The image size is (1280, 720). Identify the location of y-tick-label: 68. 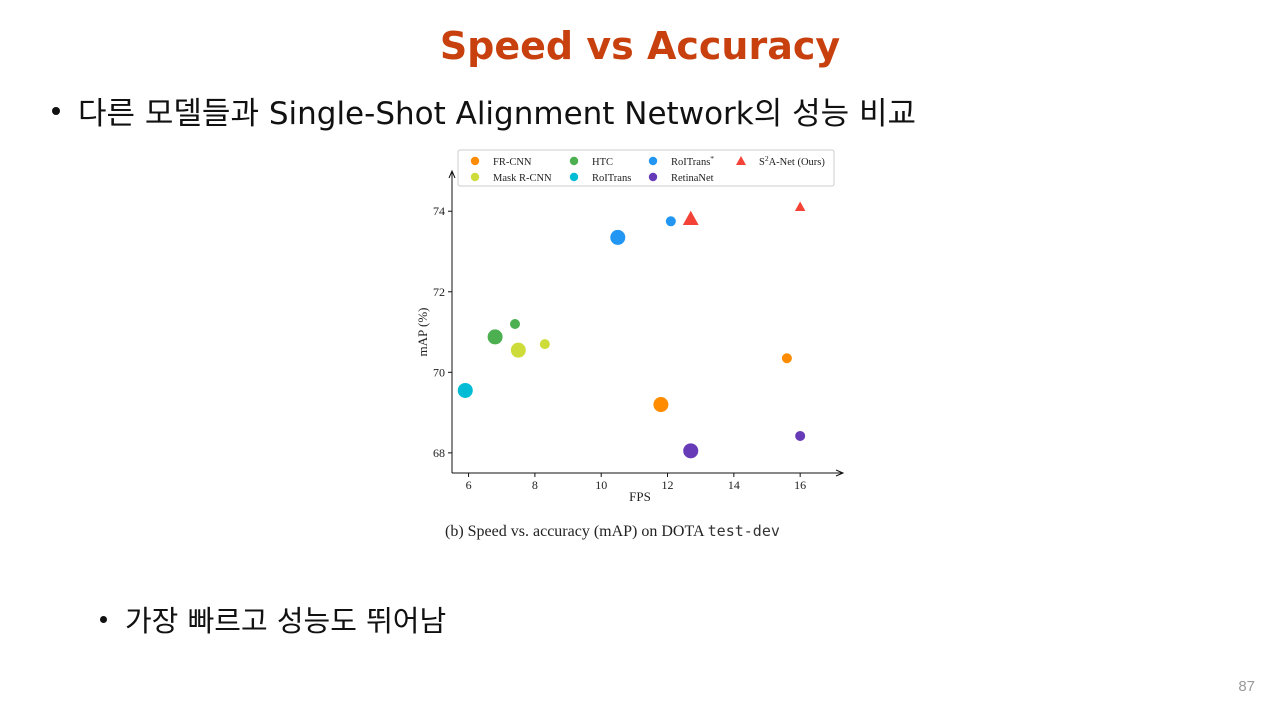
(439, 453).